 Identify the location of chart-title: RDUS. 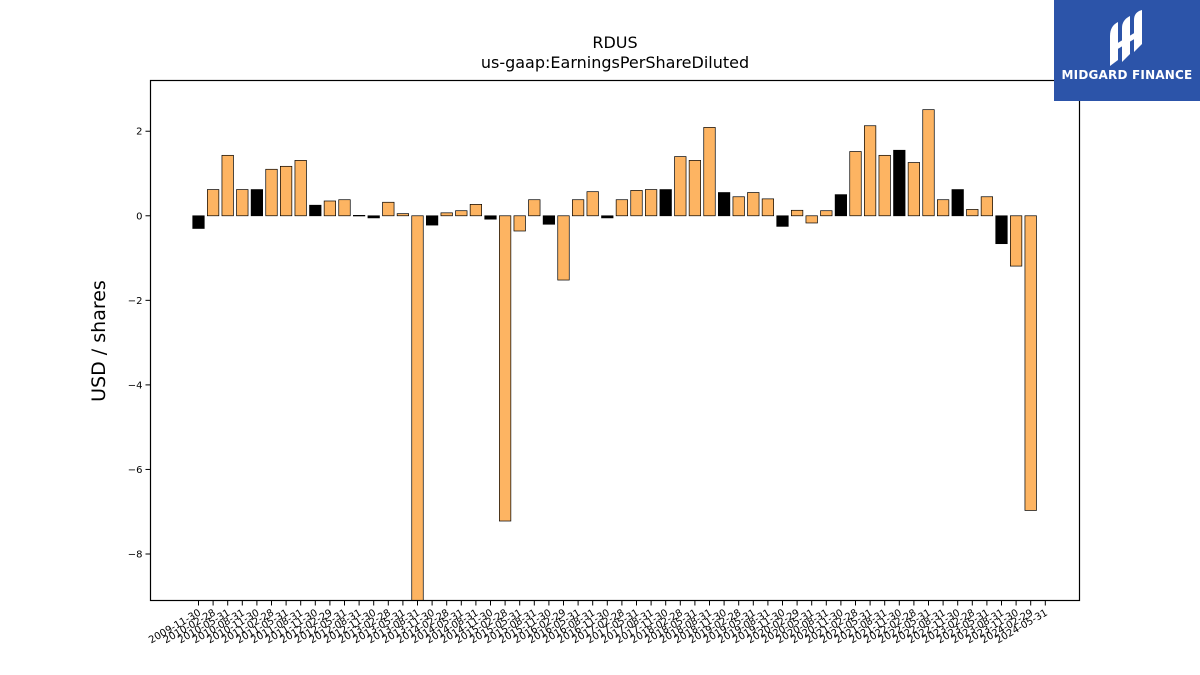
(614, 42).